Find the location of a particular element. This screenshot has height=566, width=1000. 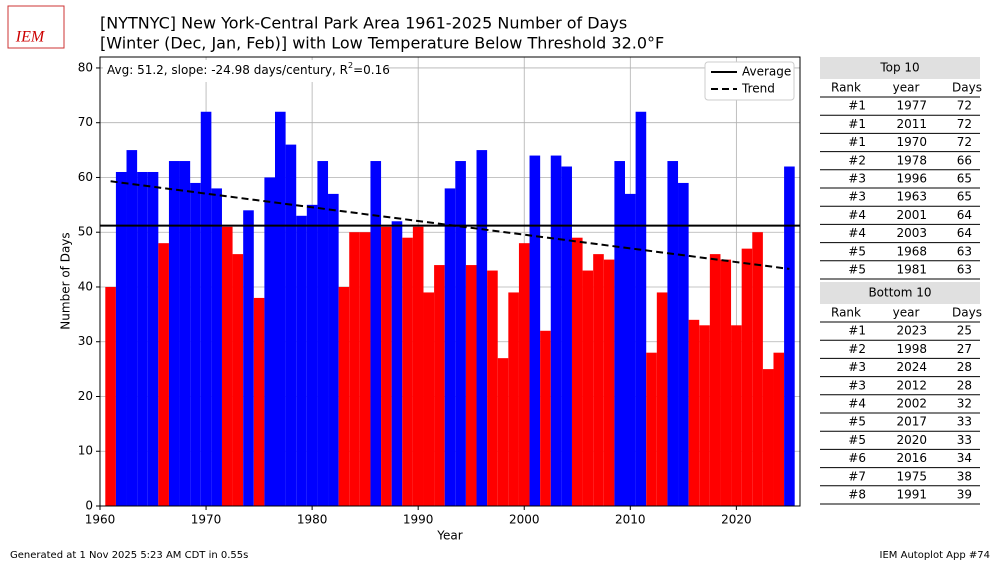

table-cell: 2020 is located at coordinates (911, 440).